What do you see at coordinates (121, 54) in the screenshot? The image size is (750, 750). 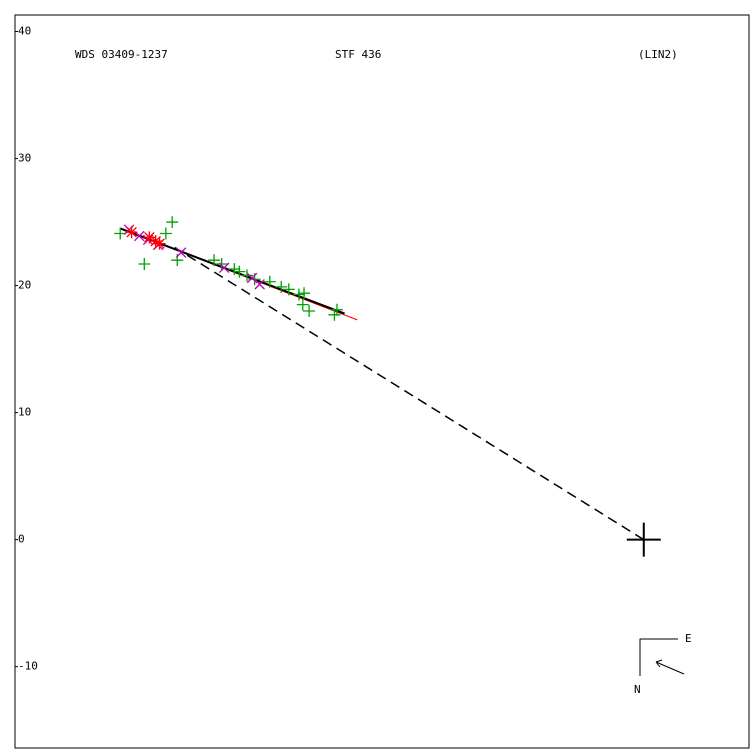 I see `chart-title: WDS 03409-1237` at bounding box center [121, 54].